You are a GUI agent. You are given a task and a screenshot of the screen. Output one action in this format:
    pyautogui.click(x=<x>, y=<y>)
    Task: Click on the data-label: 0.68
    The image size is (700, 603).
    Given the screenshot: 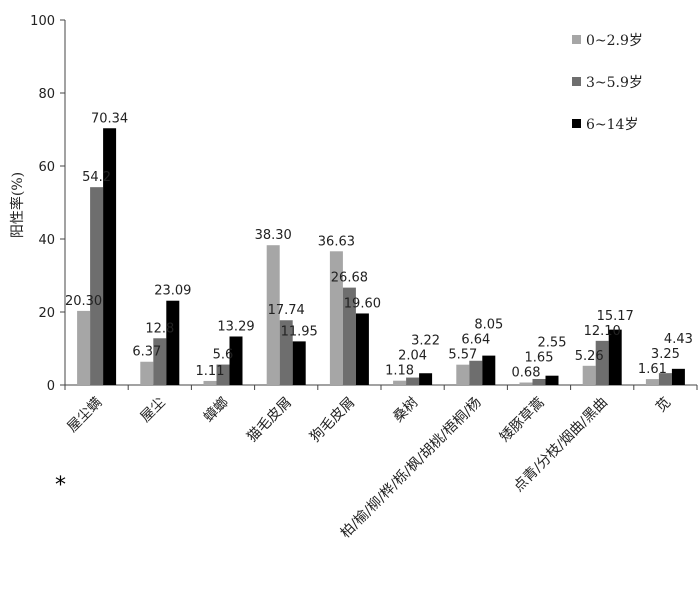 What is the action you would take?
    pyautogui.click(x=526, y=373)
    